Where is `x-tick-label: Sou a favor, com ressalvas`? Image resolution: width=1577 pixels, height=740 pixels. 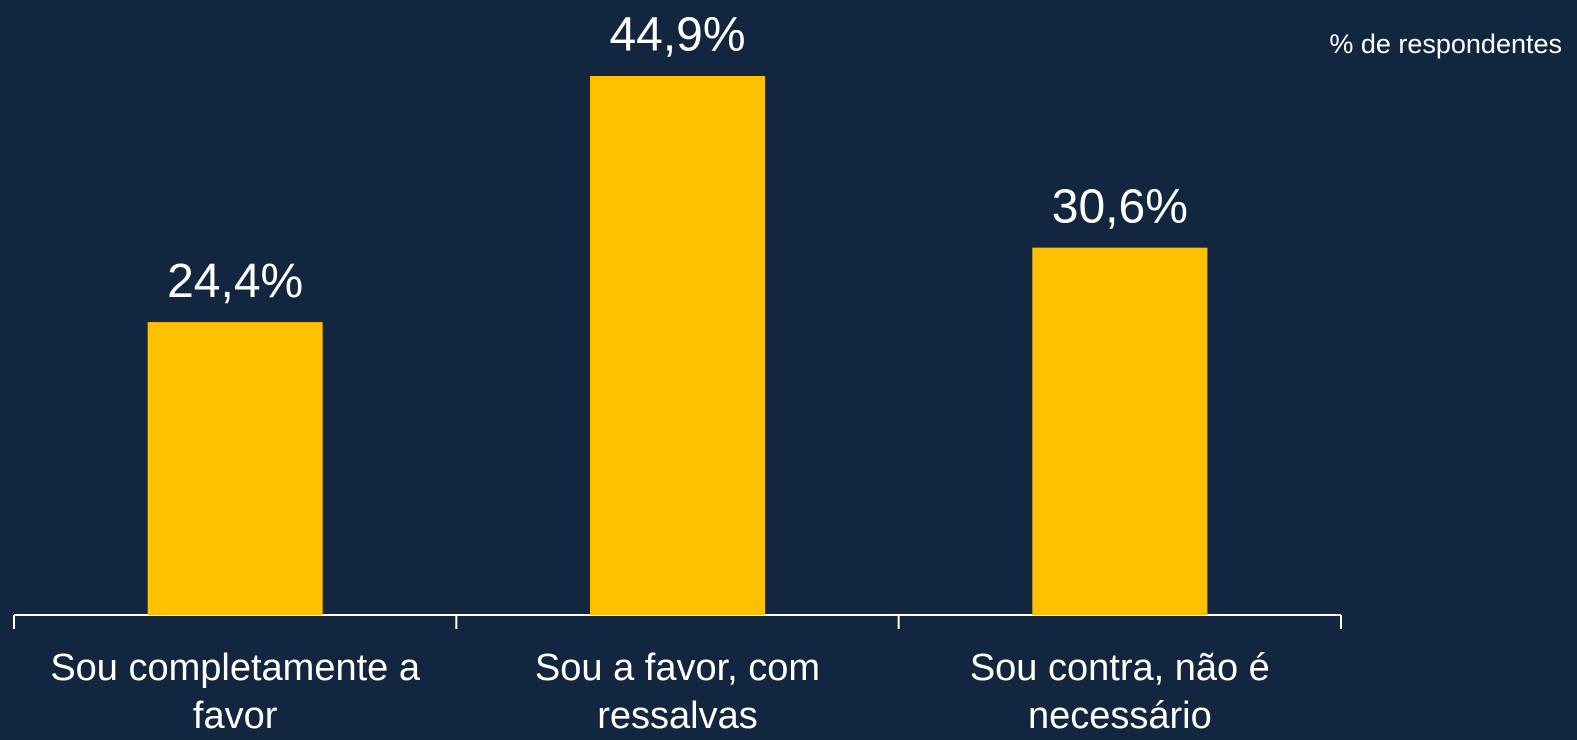 x-tick-label: Sou a favor, com ressalvas is located at coordinates (677, 692).